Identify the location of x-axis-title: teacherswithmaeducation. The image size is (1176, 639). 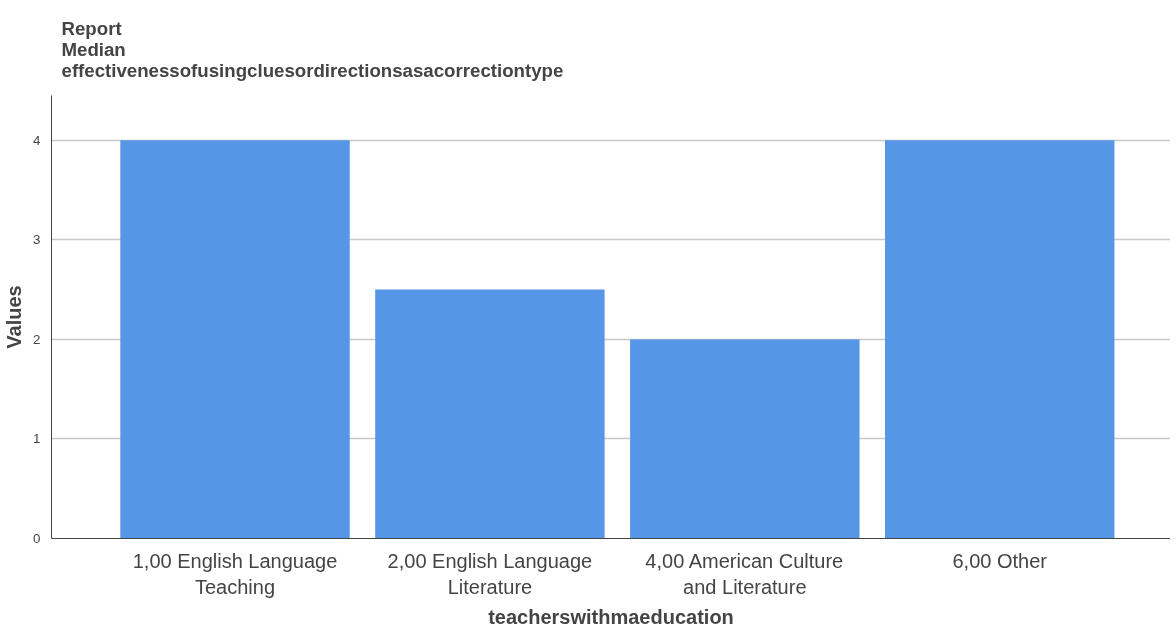
(611, 616).